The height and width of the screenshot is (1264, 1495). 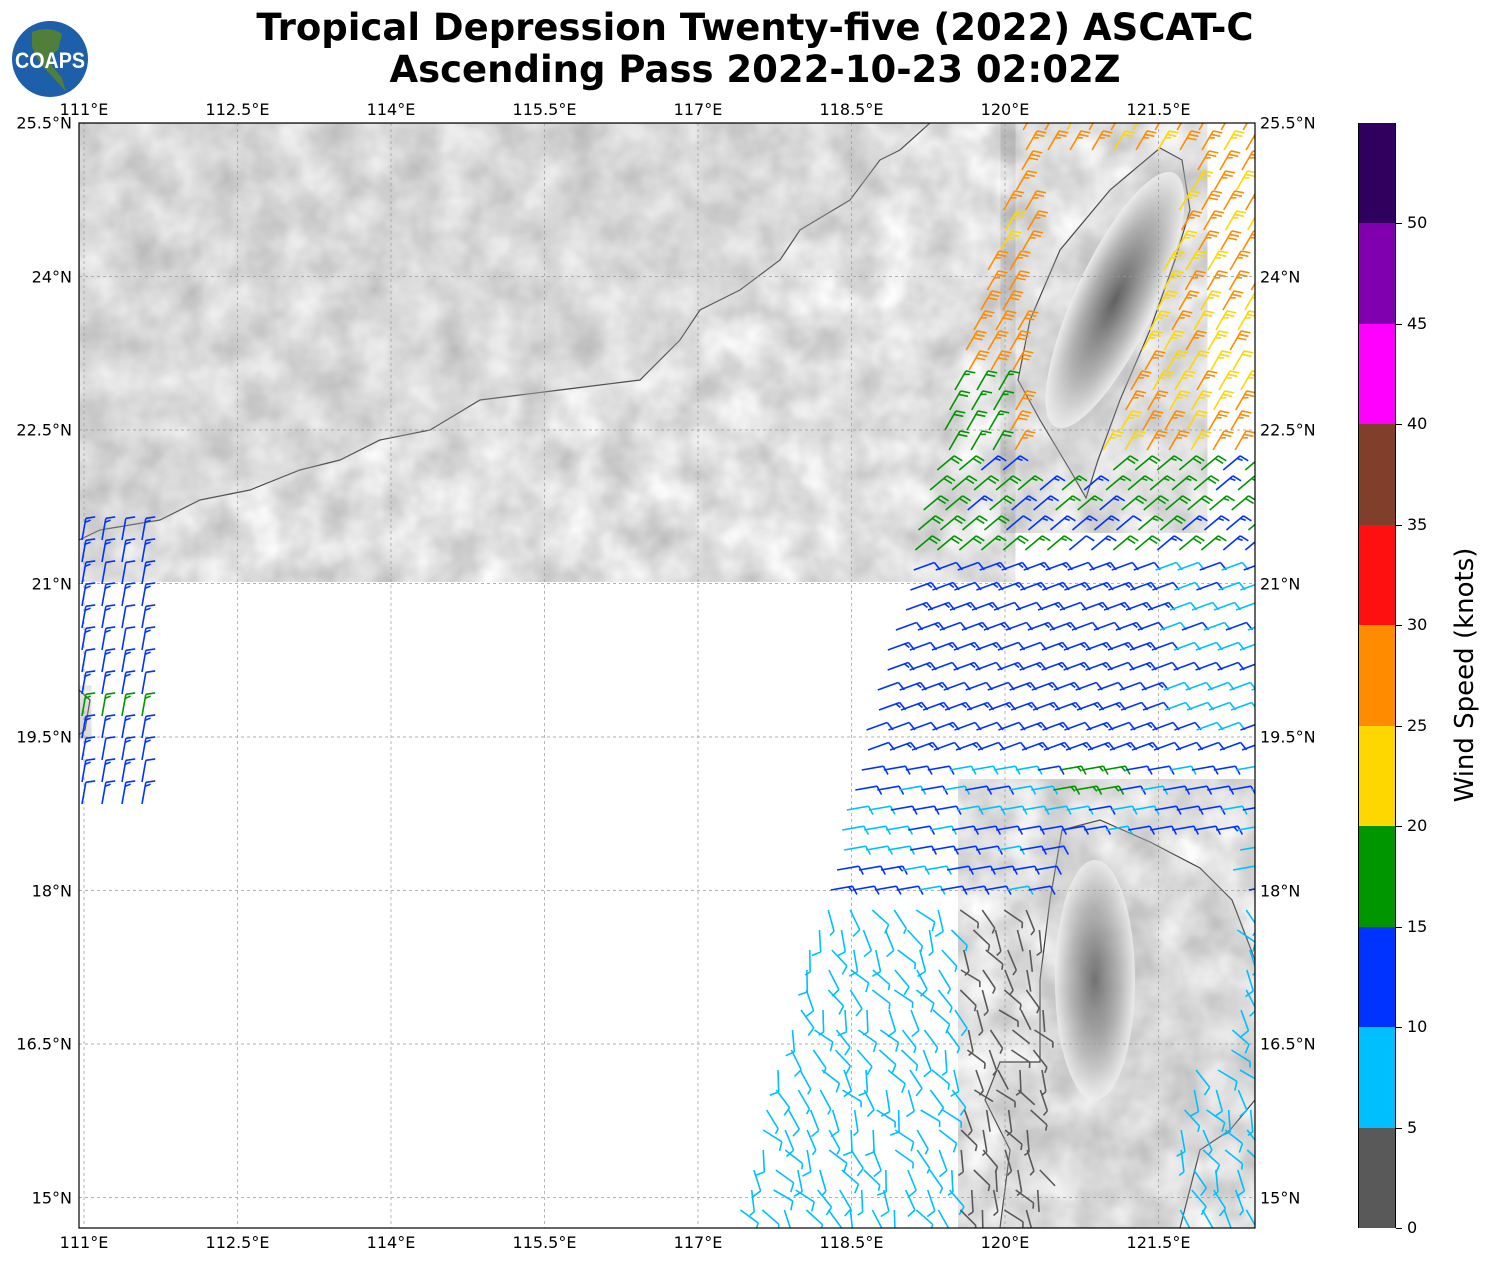 What do you see at coordinates (851, 1242) in the screenshot?
I see `lon-tick-bottom: 118.5°E` at bounding box center [851, 1242].